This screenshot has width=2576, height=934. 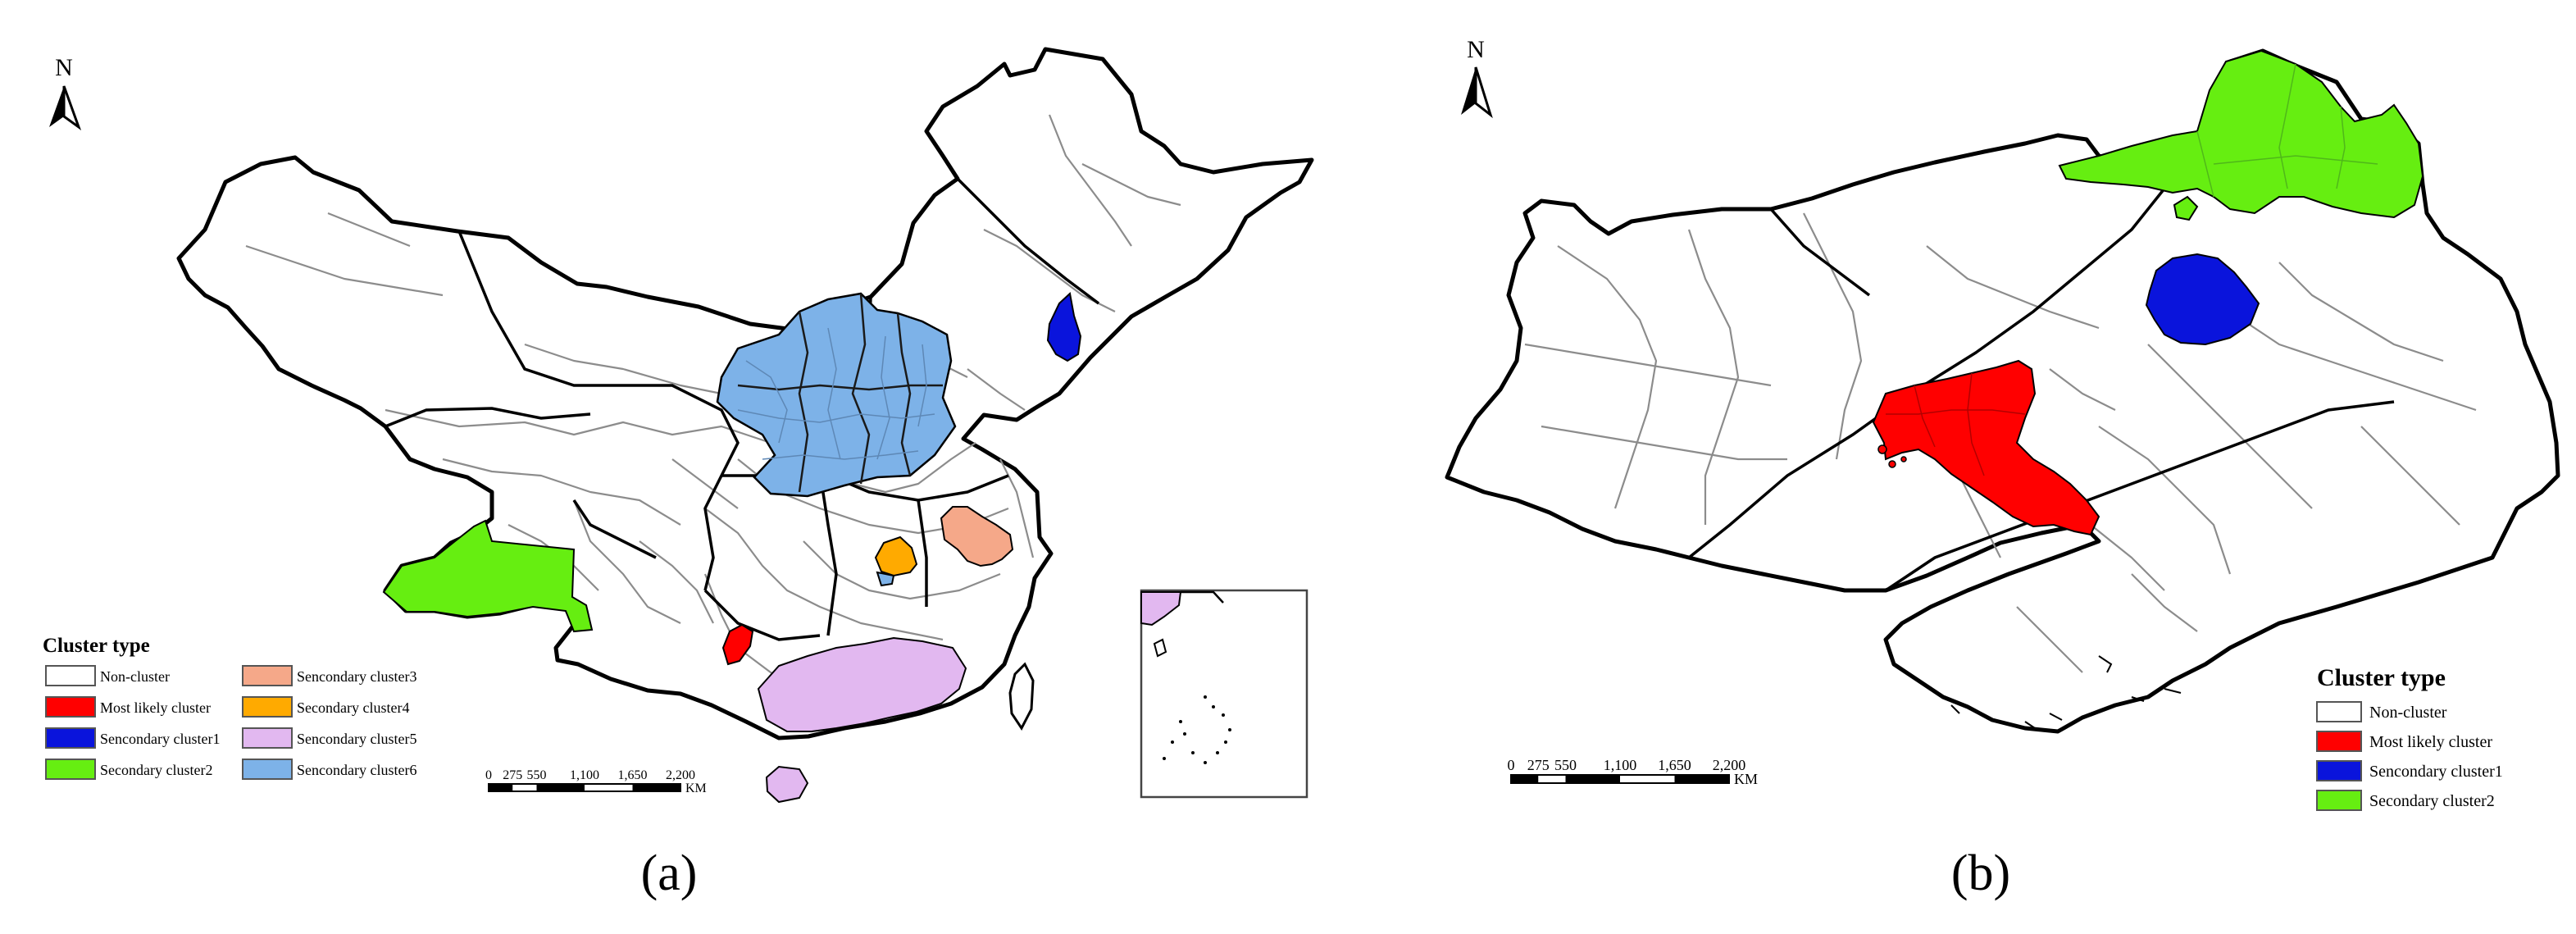 What do you see at coordinates (356, 676) in the screenshot?
I see `legend-label: Sencondary cluster3` at bounding box center [356, 676].